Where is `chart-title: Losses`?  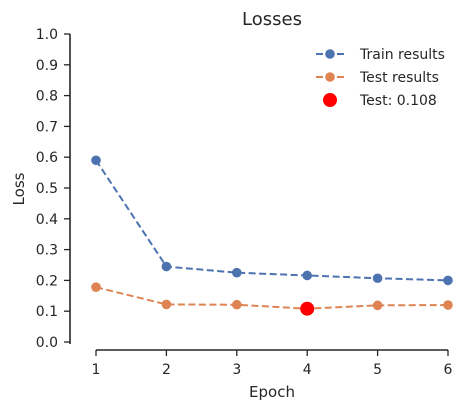
chart-title: Losses is located at coordinates (272, 19).